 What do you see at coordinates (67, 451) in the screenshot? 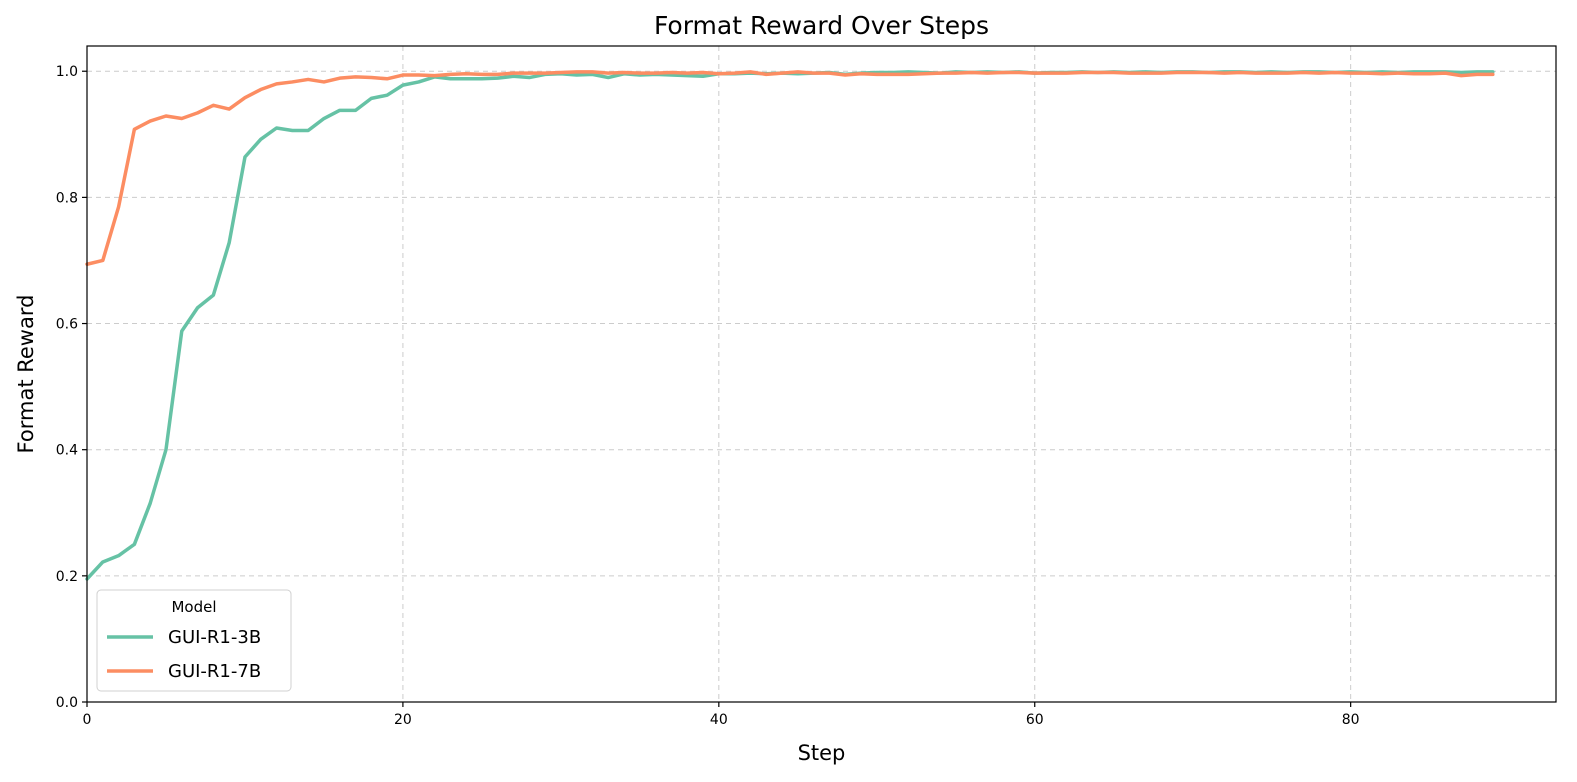
I see `y-tick-label: 0.4` at bounding box center [67, 451].